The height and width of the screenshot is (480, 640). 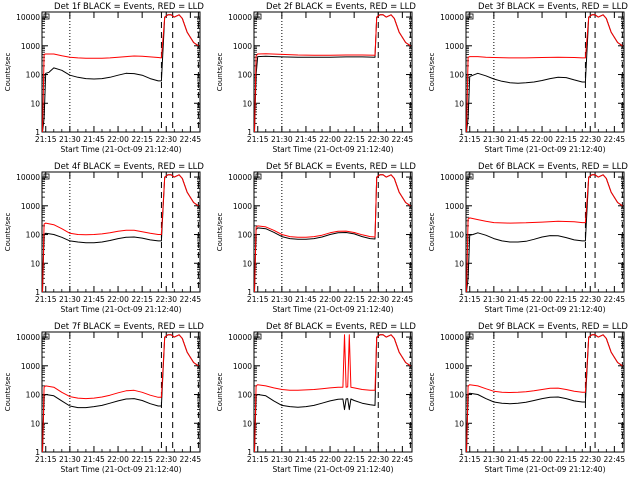 I want to click on plot-title: Det 3f BLACK = Events, RED = LLD, so click(x=553, y=7).